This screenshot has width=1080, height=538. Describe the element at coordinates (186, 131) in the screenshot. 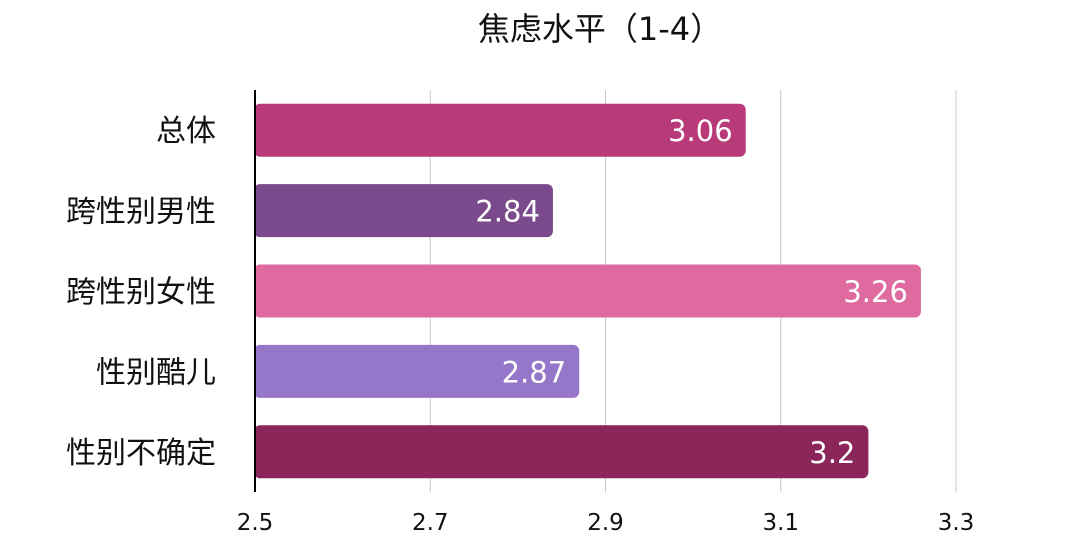

I see `category-label: 总体` at that location.